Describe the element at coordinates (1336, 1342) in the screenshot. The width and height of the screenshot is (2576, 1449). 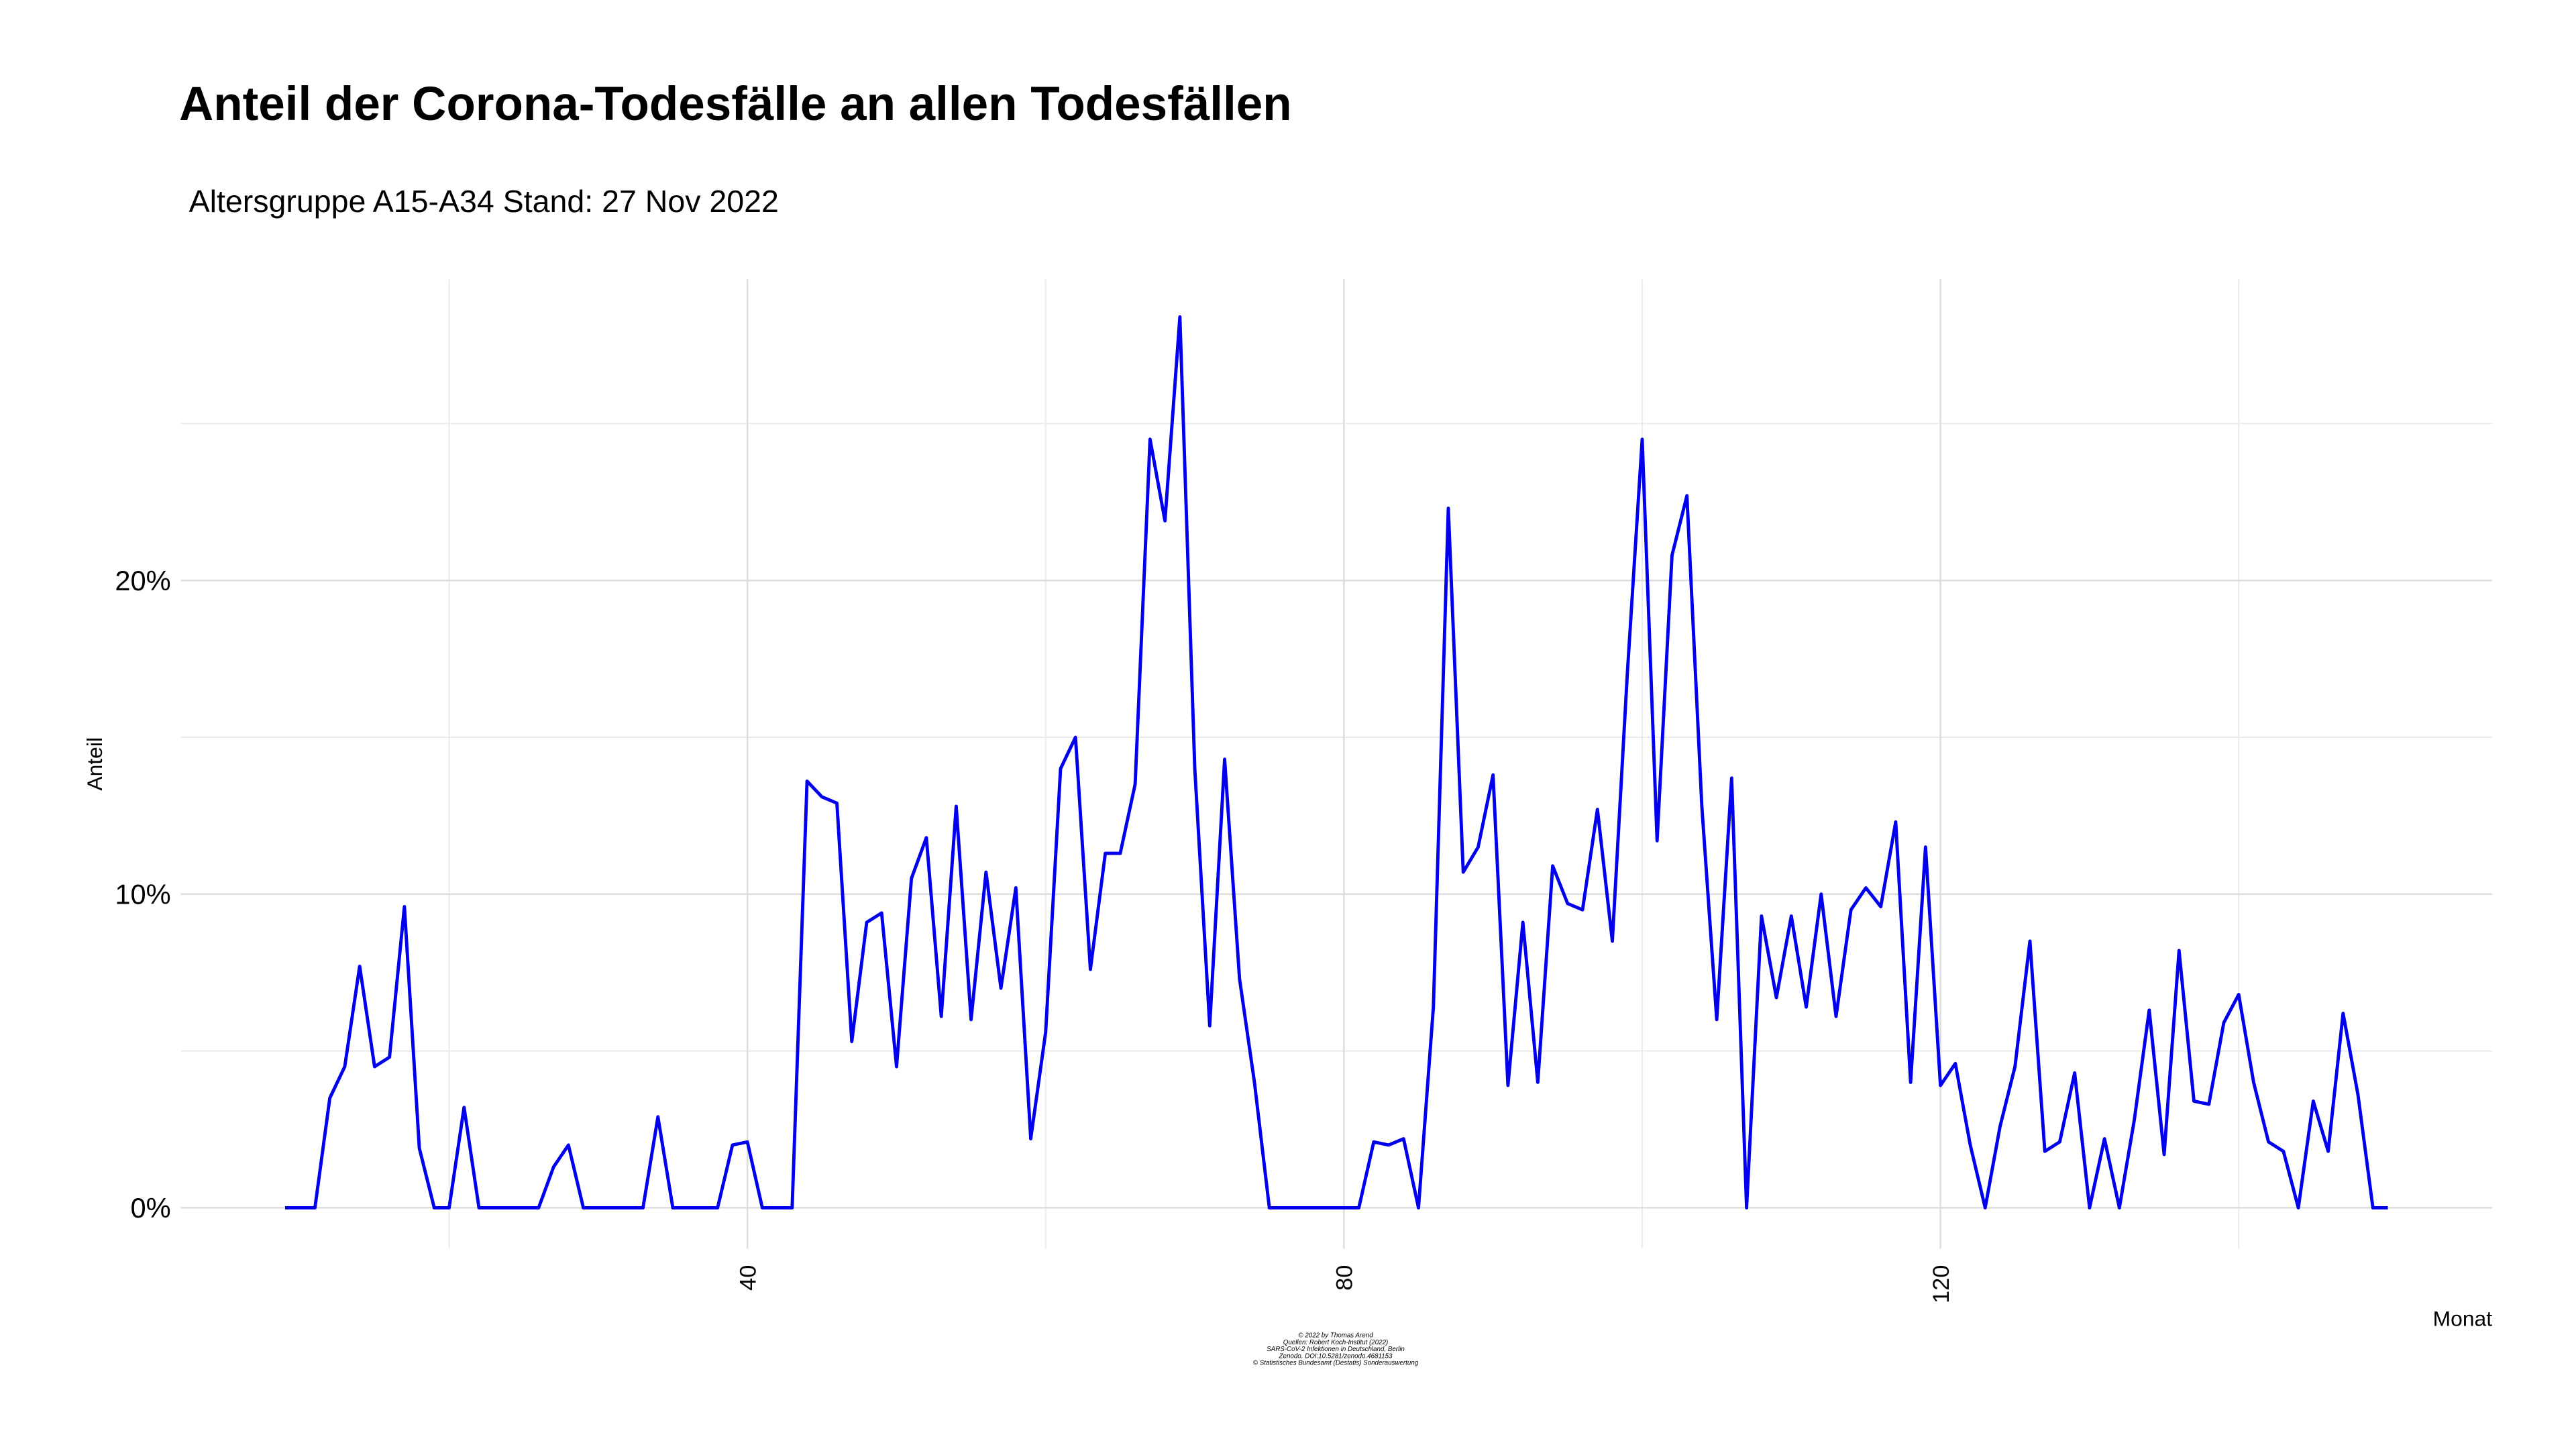
I see `caption-line: Quellen: Robert Koch-Institut (2022)` at that location.